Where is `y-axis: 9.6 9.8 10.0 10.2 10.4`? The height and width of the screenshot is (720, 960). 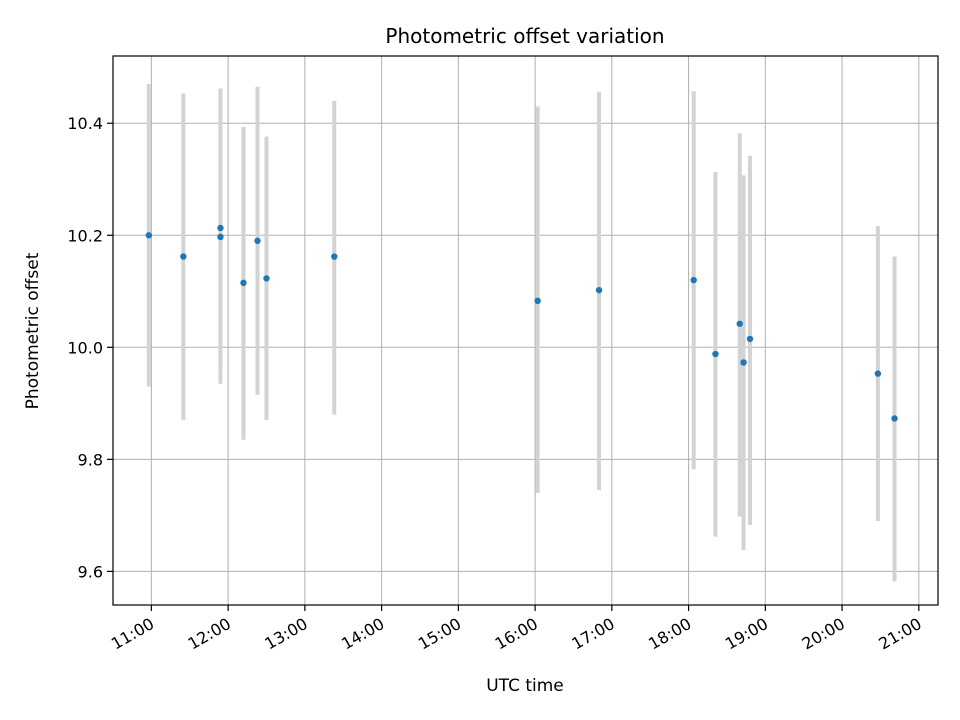 y-axis: 9.6 9.8 10.0 10.2 10.4 is located at coordinates (90, 347).